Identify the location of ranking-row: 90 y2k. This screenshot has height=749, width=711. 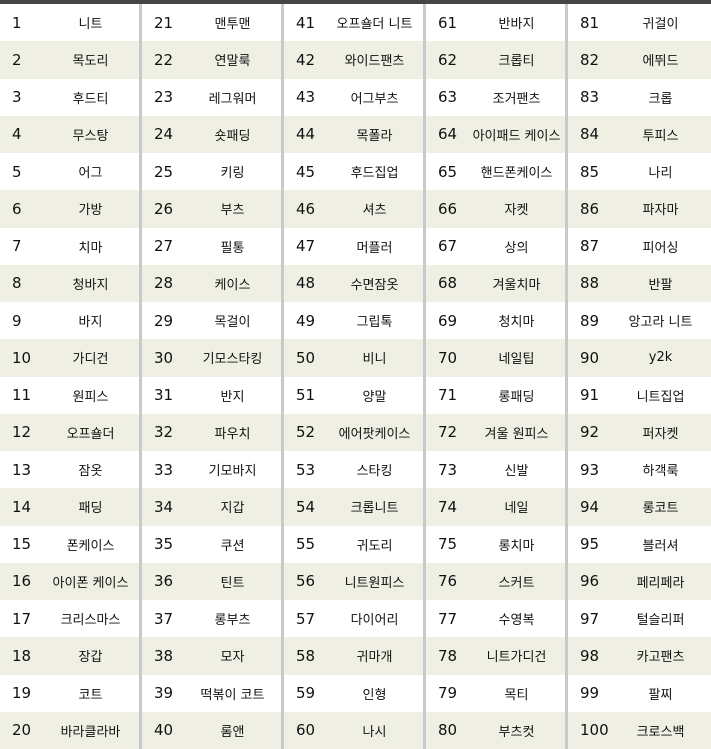
(639, 358).